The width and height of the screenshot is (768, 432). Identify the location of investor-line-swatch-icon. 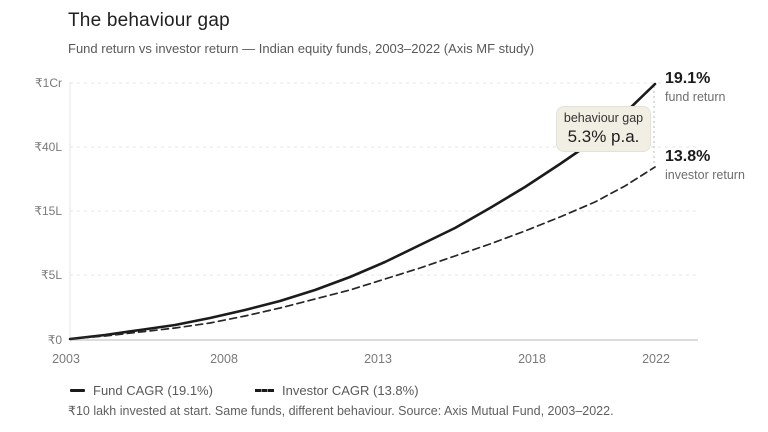
(264, 390).